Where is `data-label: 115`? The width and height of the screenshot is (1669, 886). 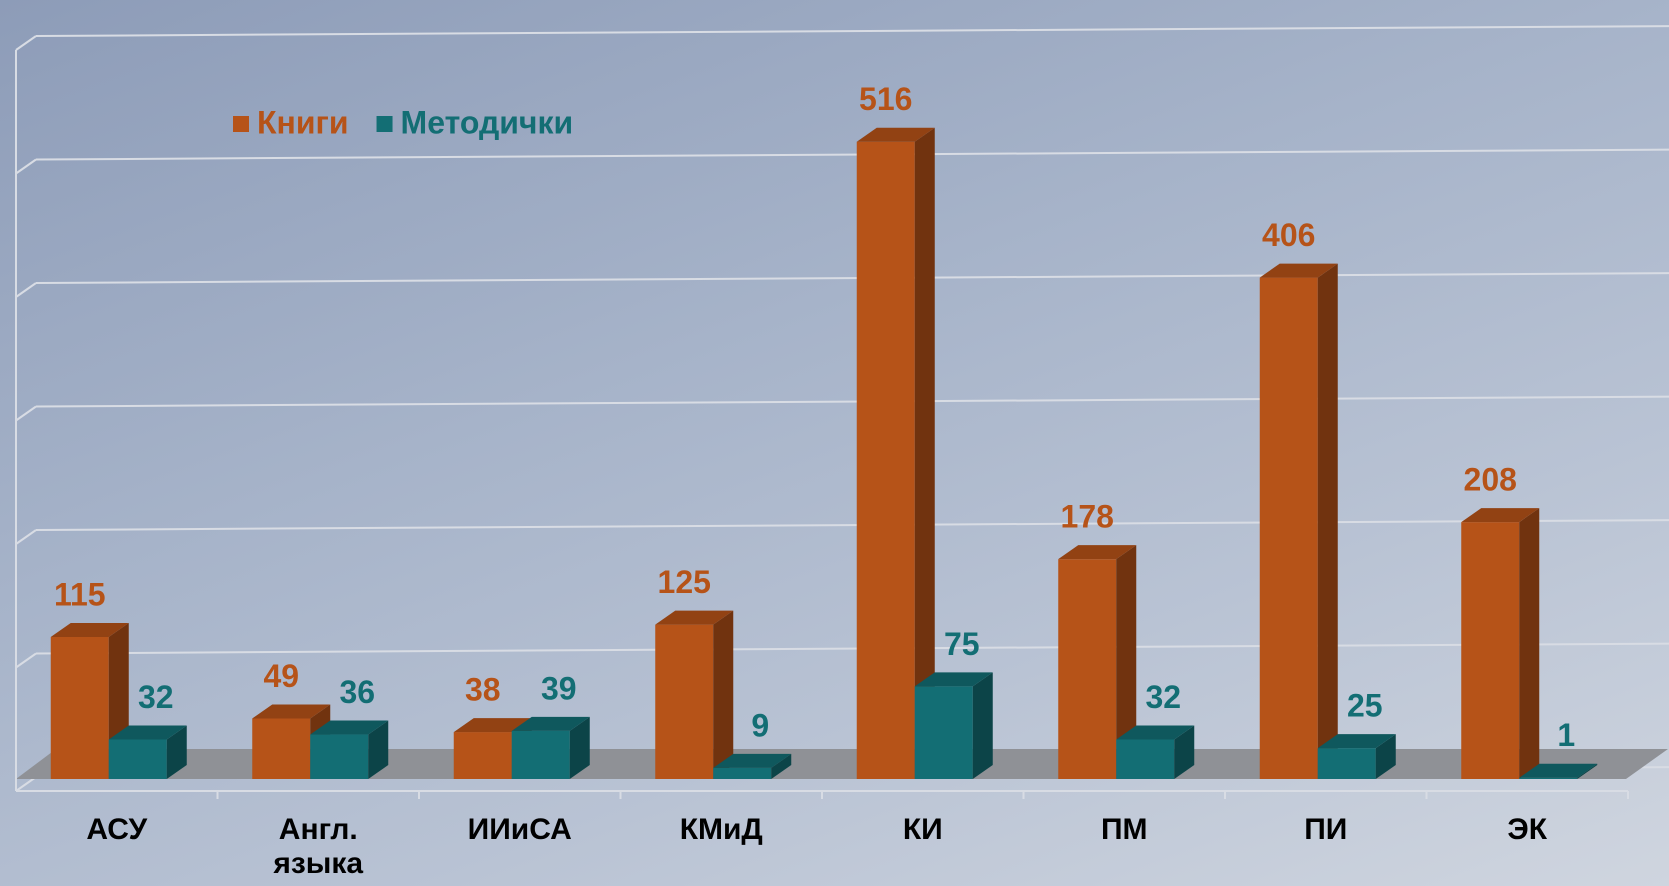
data-label: 115 is located at coordinates (80, 594).